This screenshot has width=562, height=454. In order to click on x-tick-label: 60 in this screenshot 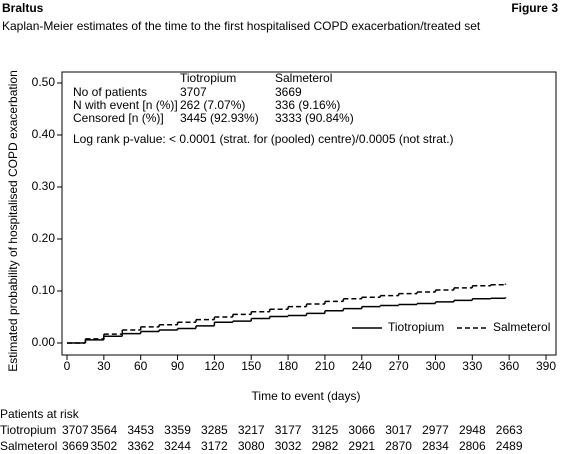, I will do `click(141, 366)`.